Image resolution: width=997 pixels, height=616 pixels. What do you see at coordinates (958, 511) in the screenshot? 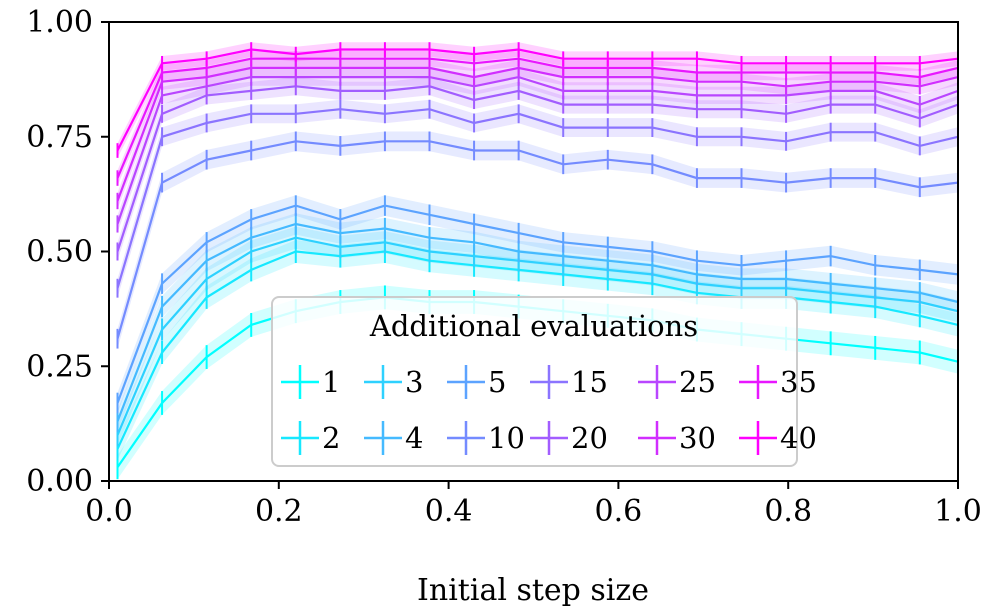
I see `x-tick-label: 1.0` at bounding box center [958, 511].